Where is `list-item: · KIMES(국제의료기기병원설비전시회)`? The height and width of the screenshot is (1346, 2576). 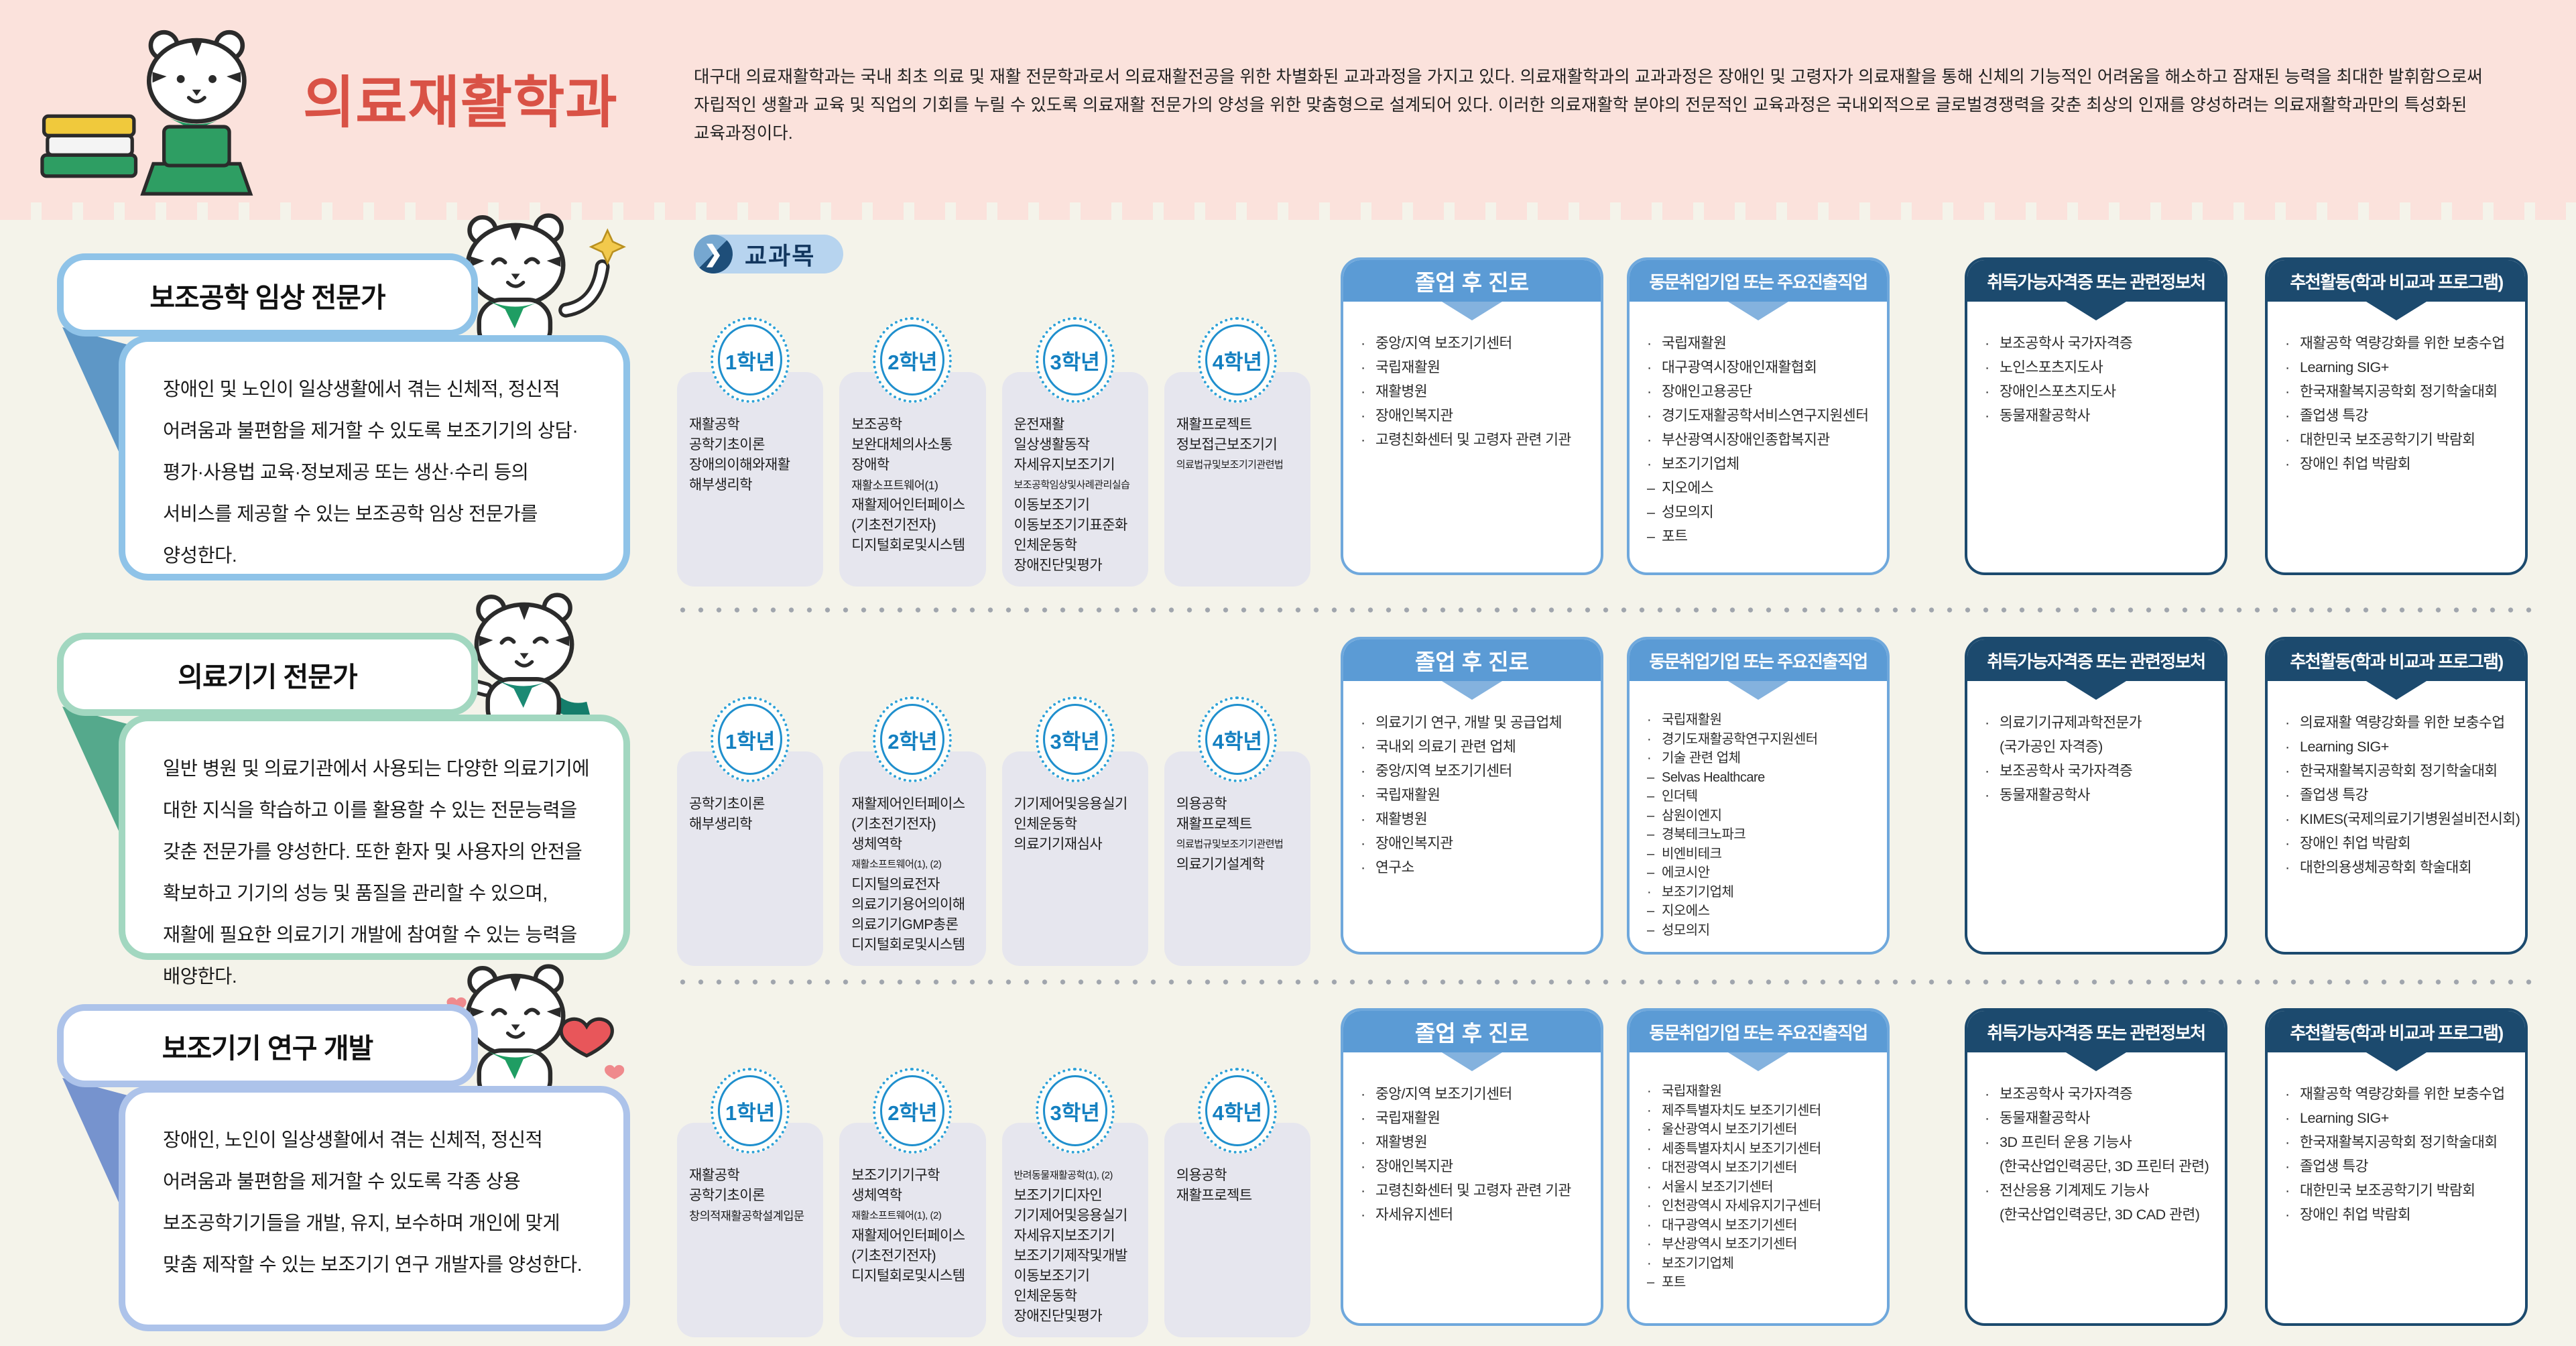
list-item: · KIMES(국제의료기기병원설비전시회) is located at coordinates (2402, 819).